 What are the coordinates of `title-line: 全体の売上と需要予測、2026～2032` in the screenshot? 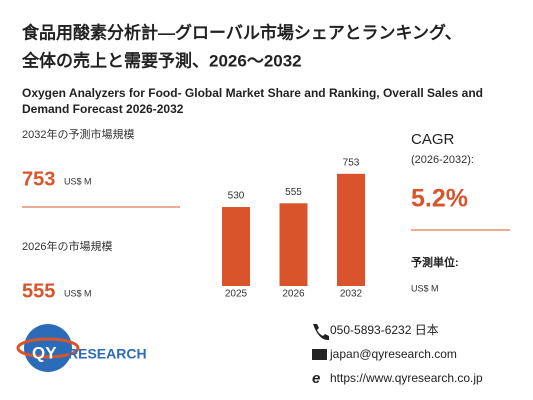 It's located at (161, 60).